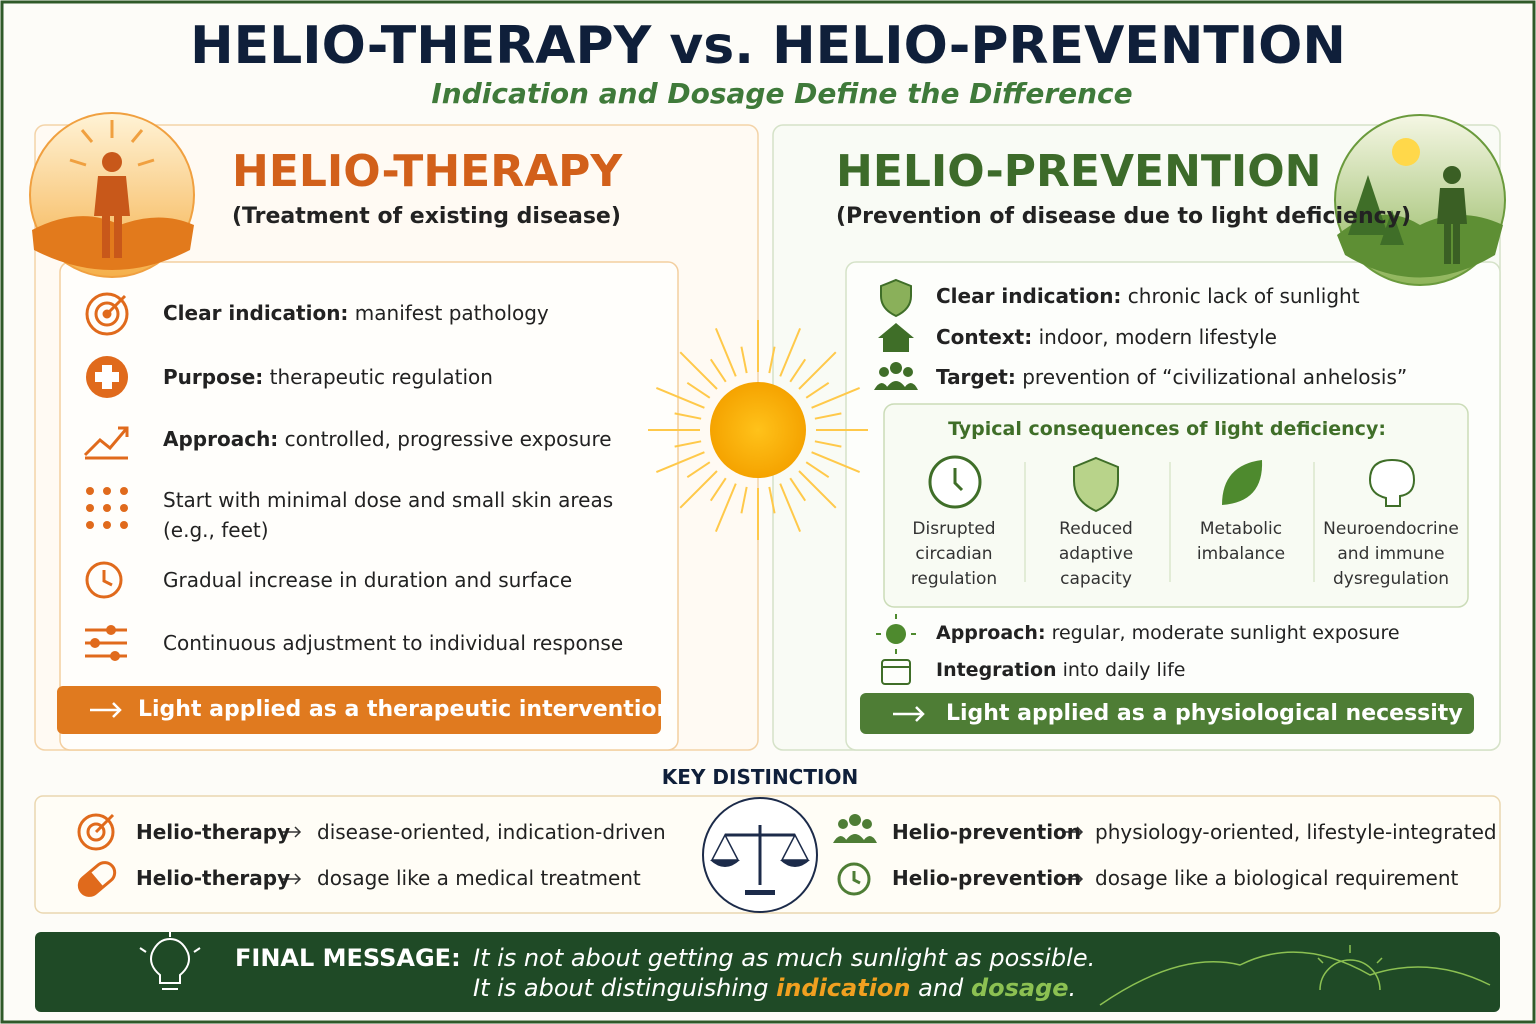 This screenshot has width=1536, height=1024. I want to click on highlight: dosage, so click(1019, 988).